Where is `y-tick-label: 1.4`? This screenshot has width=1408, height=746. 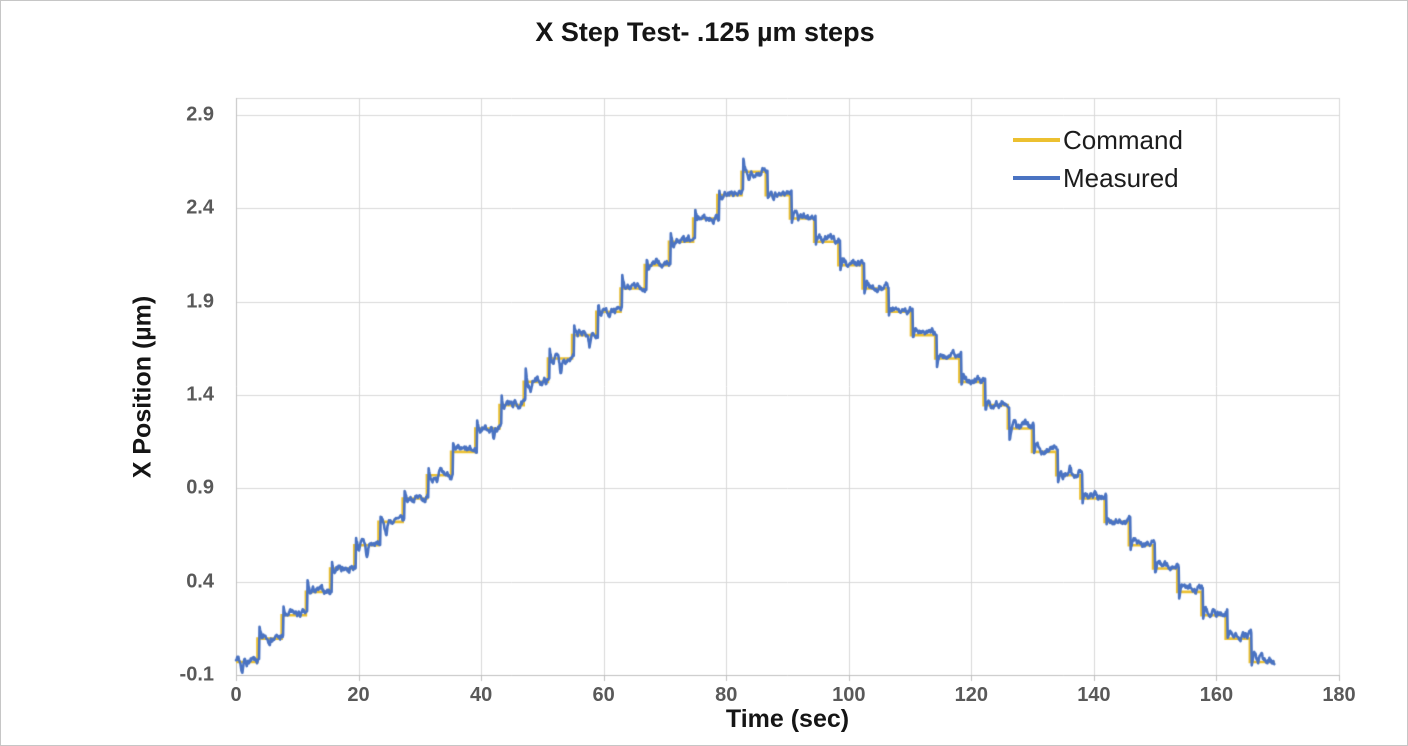 y-tick-label: 1.4 is located at coordinates (200, 394).